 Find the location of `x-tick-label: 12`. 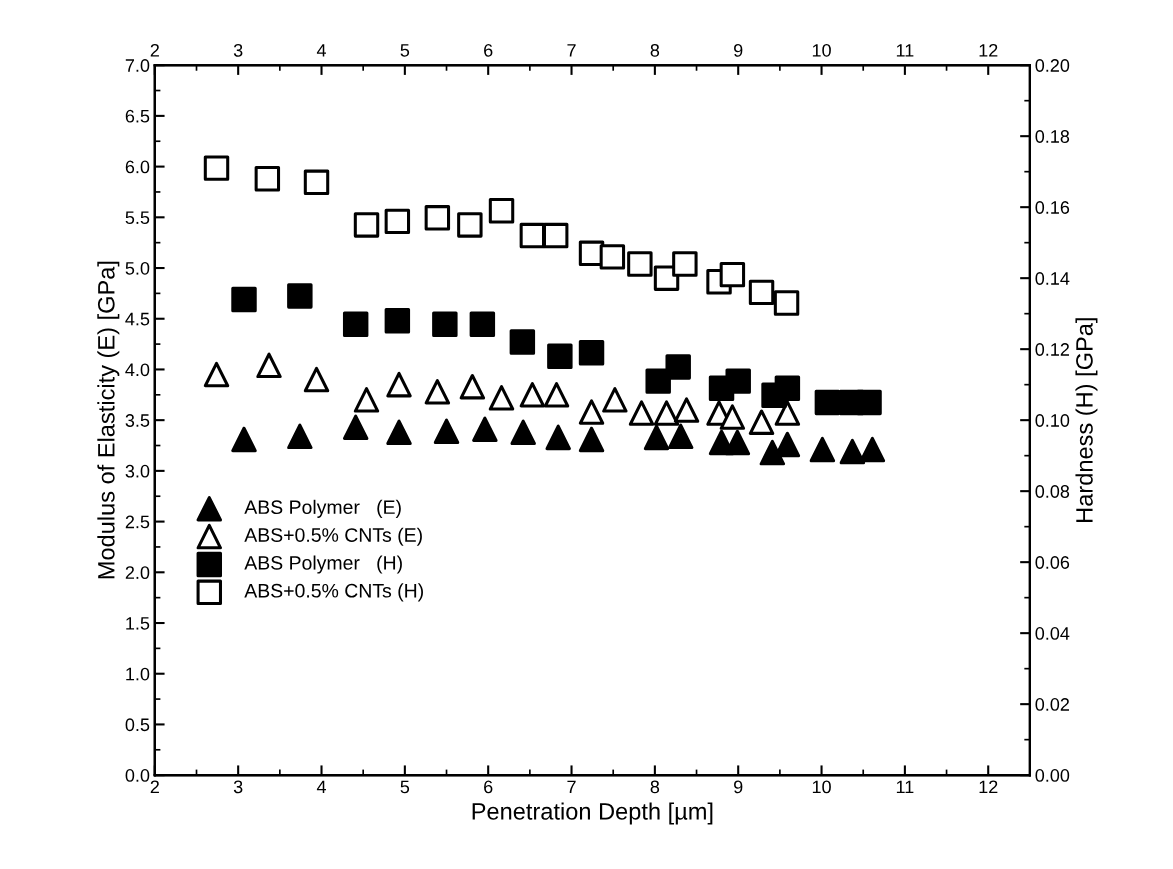

x-tick-label: 12 is located at coordinates (988, 787).